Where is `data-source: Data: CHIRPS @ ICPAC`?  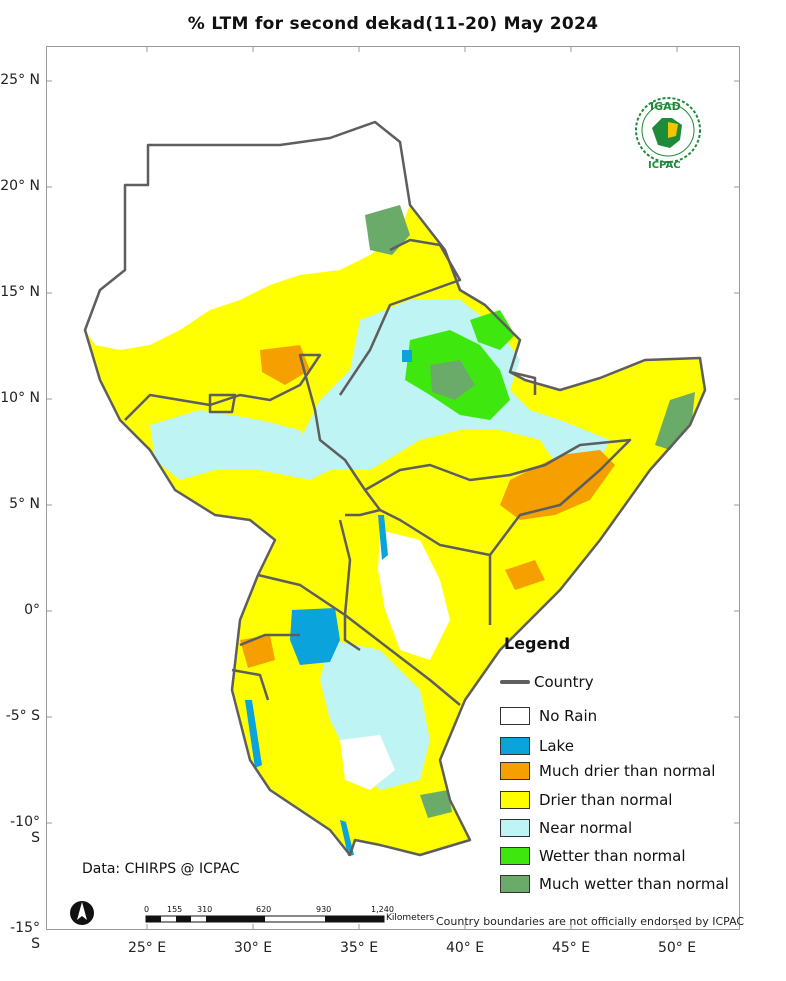
data-source: Data: CHIRPS @ ICPAC is located at coordinates (161, 869).